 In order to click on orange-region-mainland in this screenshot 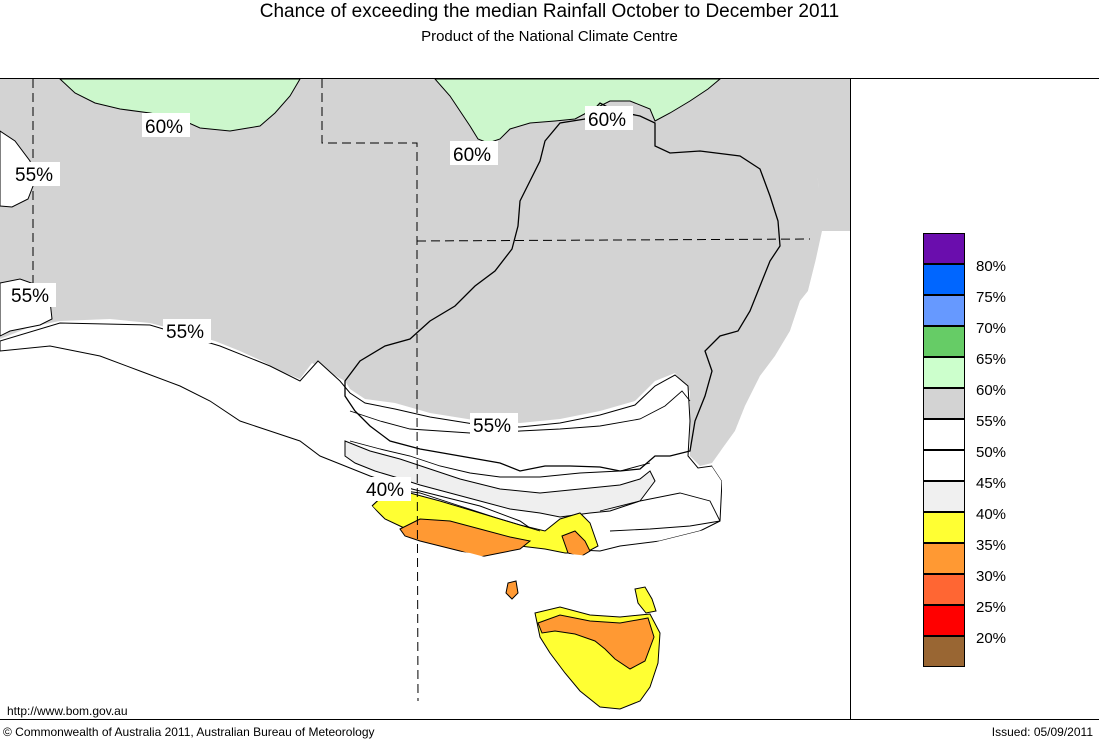, I will do `click(465, 538)`.